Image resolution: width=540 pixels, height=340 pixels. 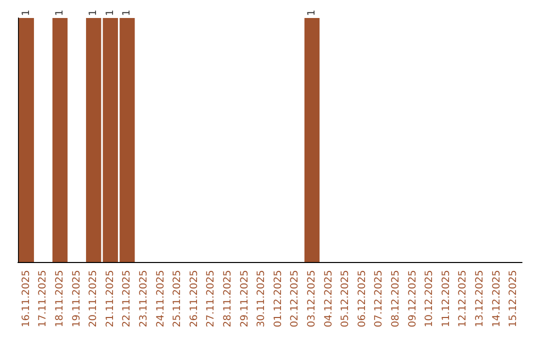 What do you see at coordinates (228, 299) in the screenshot?
I see `x-tick-label: 28.11.2025` at bounding box center [228, 299].